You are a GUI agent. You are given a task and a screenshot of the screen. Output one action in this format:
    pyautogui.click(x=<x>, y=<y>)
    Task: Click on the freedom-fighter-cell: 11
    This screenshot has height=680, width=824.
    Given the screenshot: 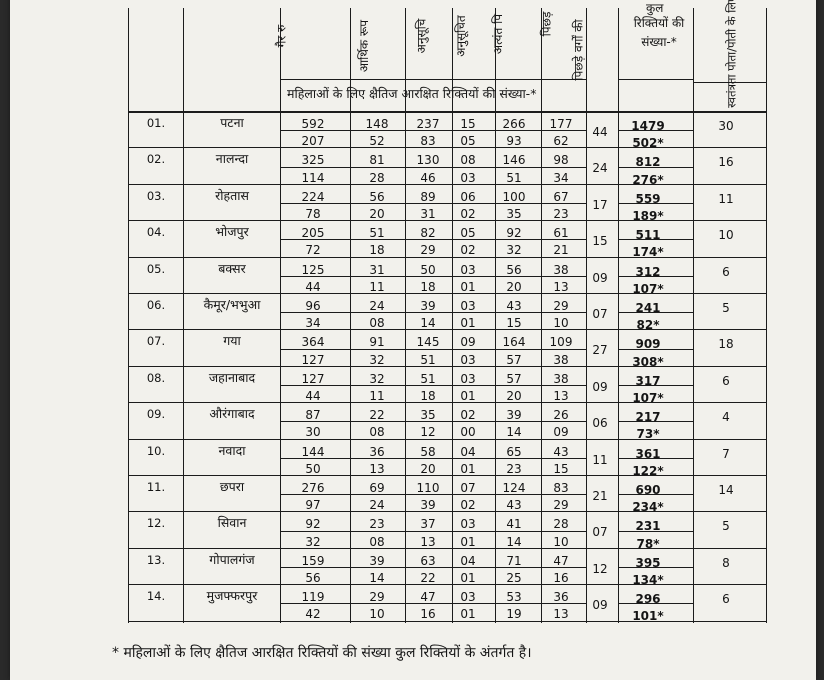 What is the action you would take?
    pyautogui.click(x=726, y=198)
    